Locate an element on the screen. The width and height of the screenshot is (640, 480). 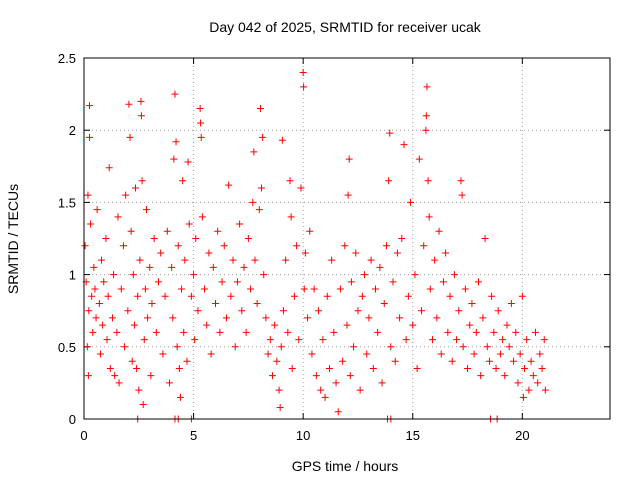
y-tick-label: 0 is located at coordinates (72, 419).